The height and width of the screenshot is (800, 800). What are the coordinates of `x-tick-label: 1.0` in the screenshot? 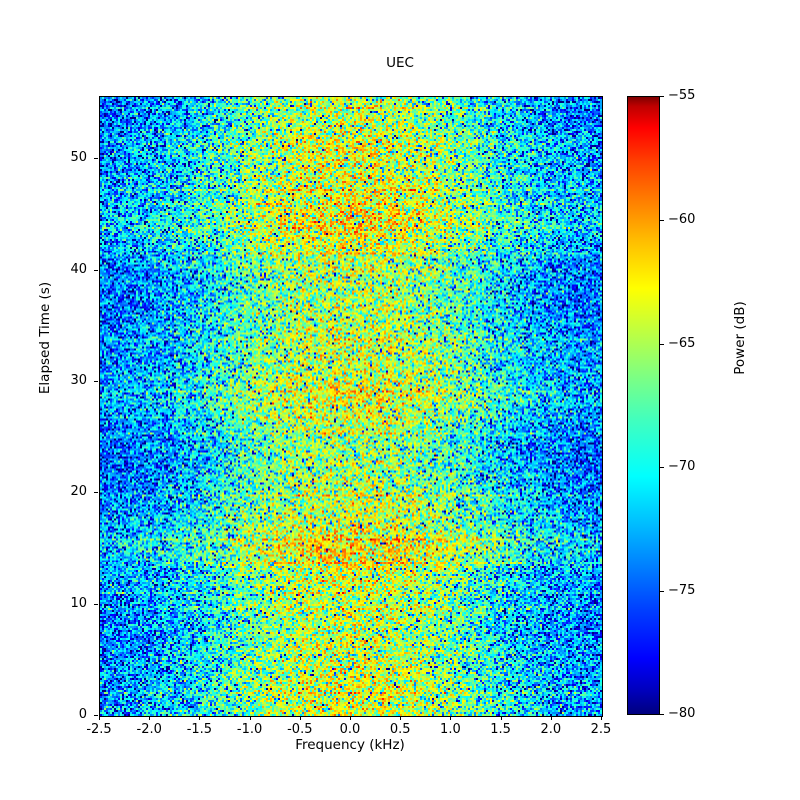 It's located at (450, 729).